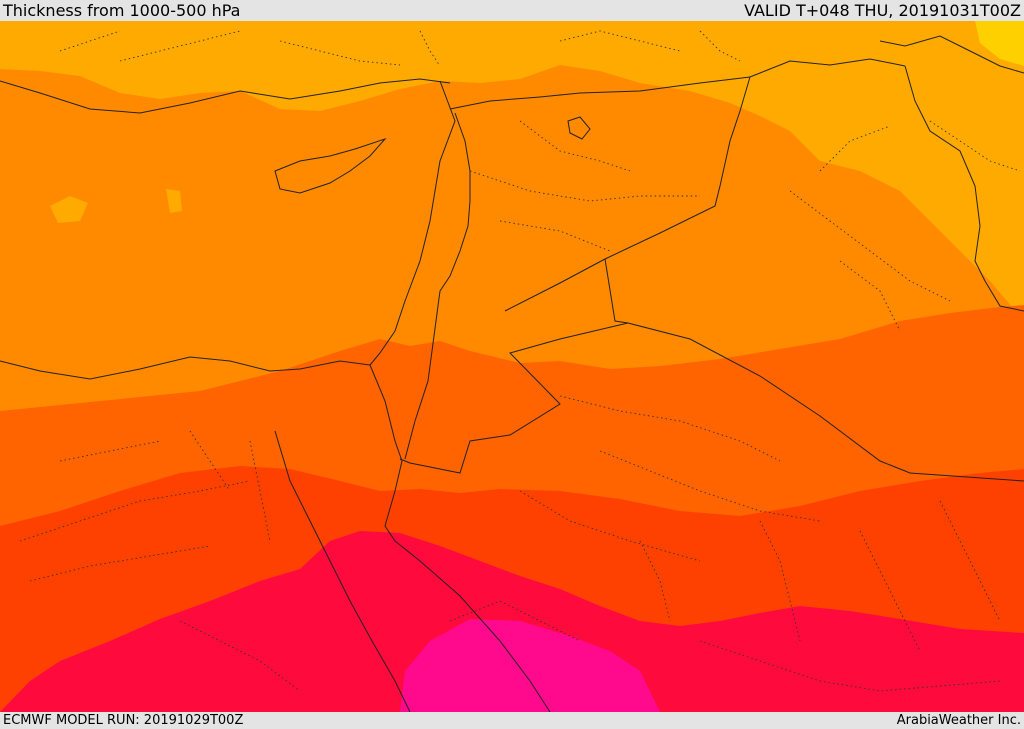  What do you see at coordinates (958, 720) in the screenshot?
I see `credit-label: ArabiaWeather Inc.` at bounding box center [958, 720].